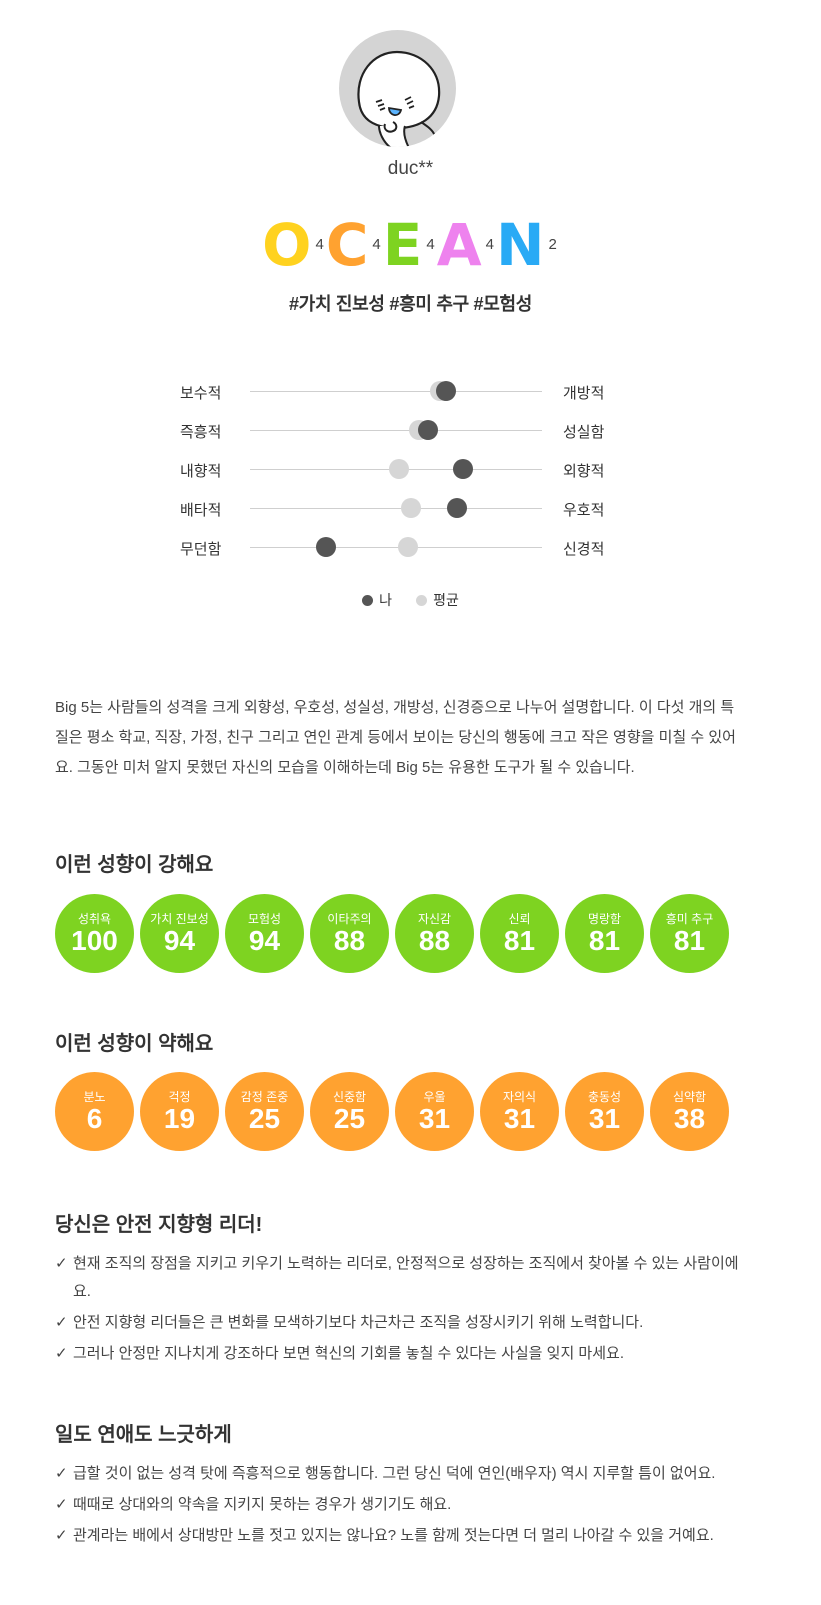 This screenshot has height=1605, width=821. Describe the element at coordinates (584, 510) in the screenshot. I see `trait-right-label: 우호적` at that location.